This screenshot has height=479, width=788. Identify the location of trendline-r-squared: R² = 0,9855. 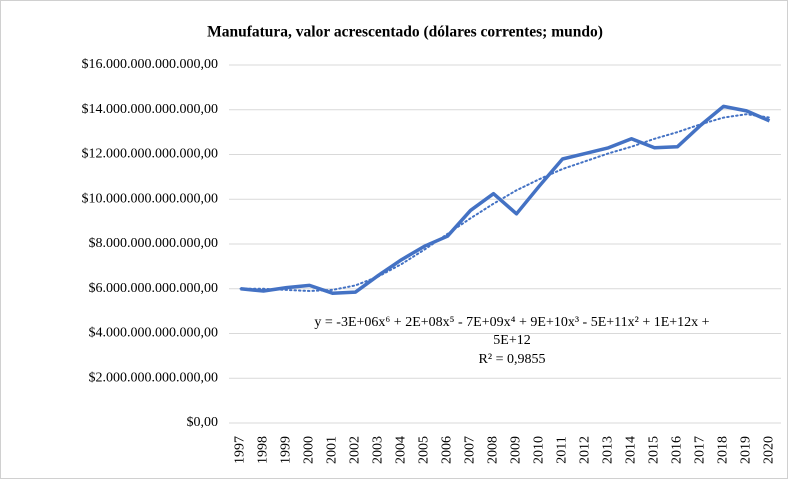
(512, 359).